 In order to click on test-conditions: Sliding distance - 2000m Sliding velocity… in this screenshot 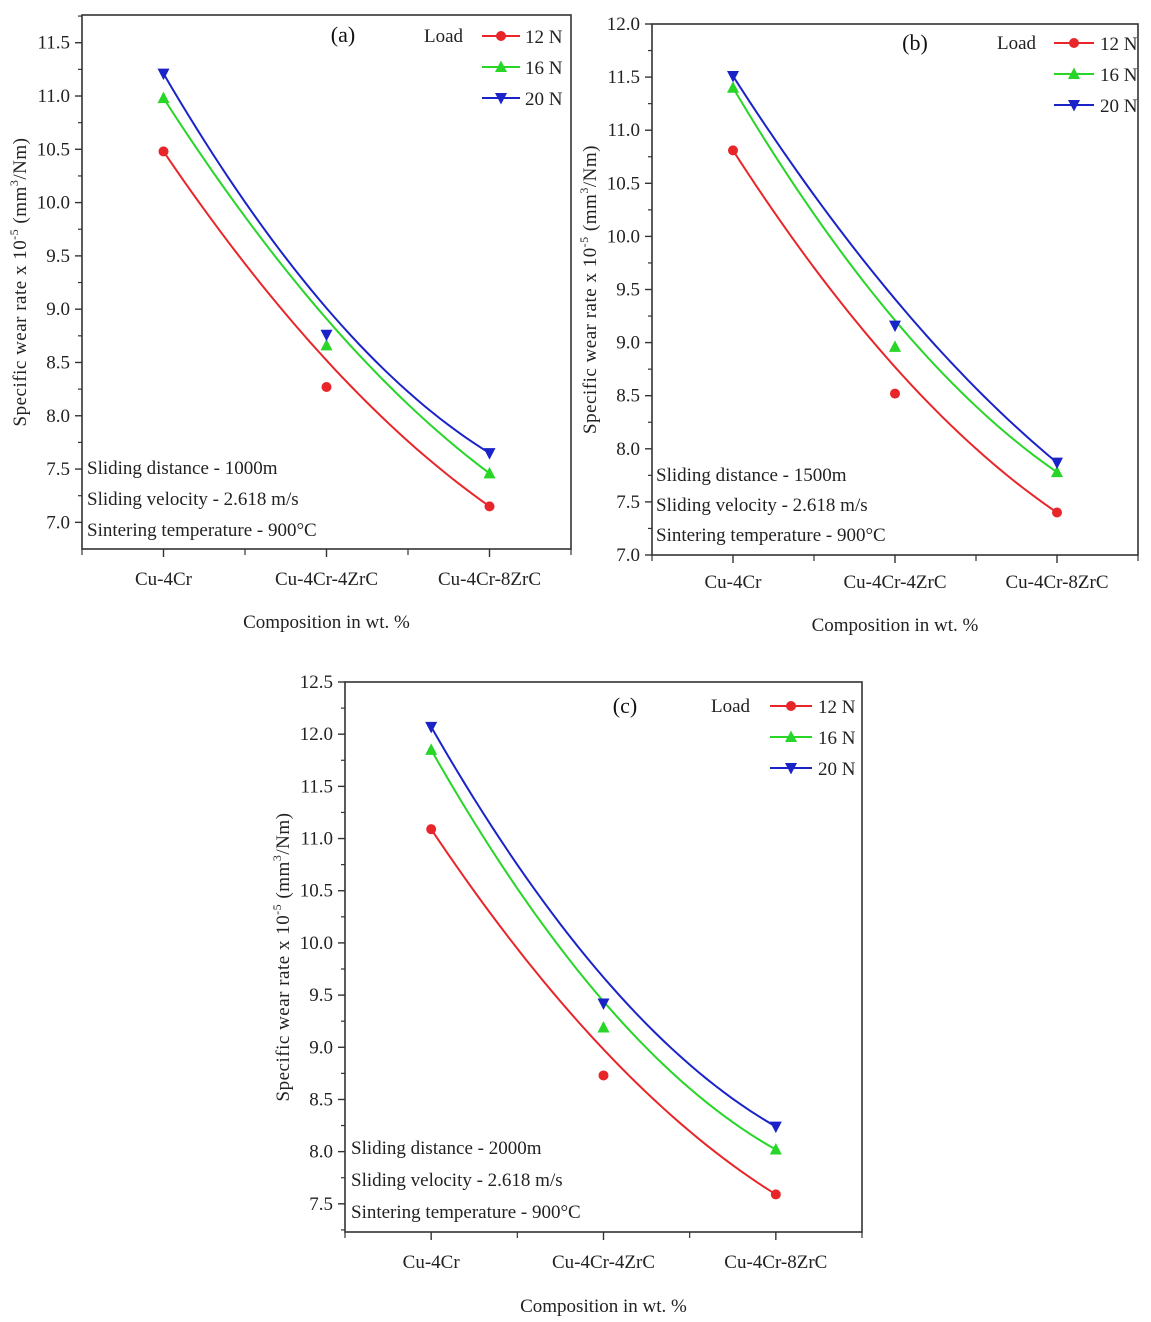, I will do `click(466, 1180)`.